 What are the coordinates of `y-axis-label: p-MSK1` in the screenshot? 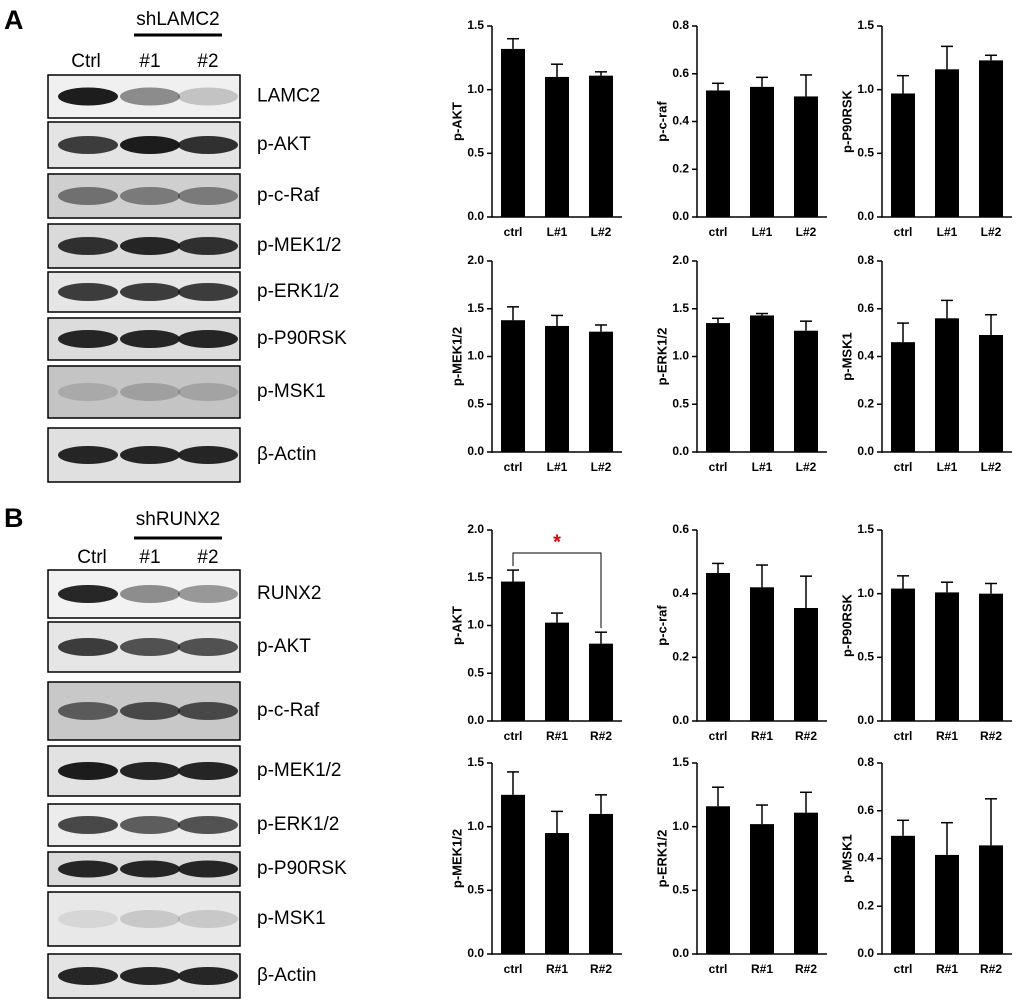 It's located at (846, 858).